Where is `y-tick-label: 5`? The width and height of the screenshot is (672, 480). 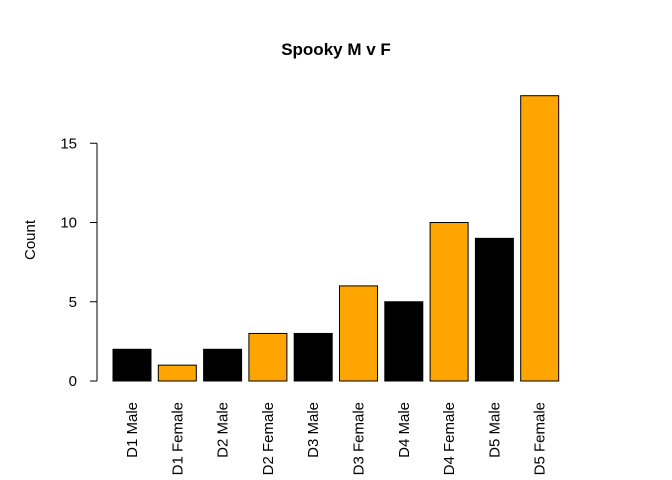
y-tick-label: 5 is located at coordinates (73, 302).